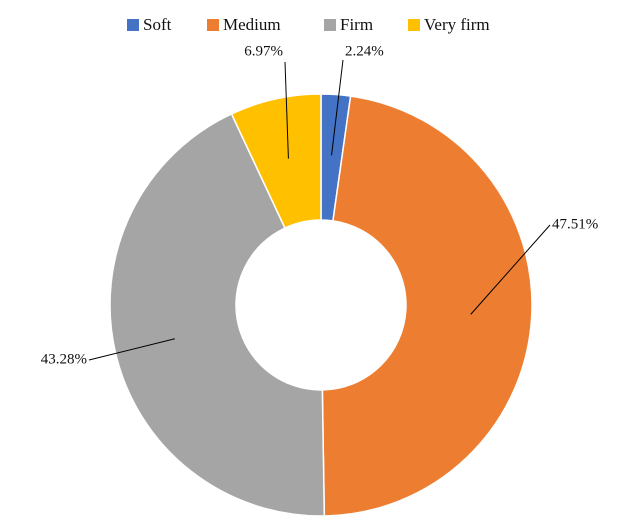  What do you see at coordinates (276, 161) in the screenshot?
I see `donut-slice` at bounding box center [276, 161].